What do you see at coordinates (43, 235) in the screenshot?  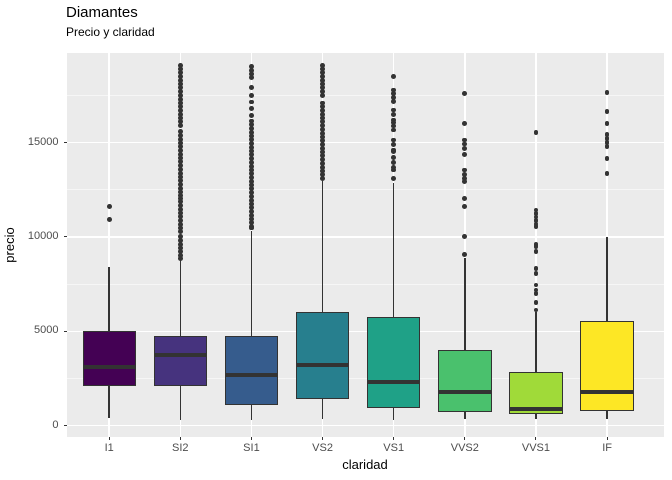 I see `y-tick-label: 10000` at bounding box center [43, 235].